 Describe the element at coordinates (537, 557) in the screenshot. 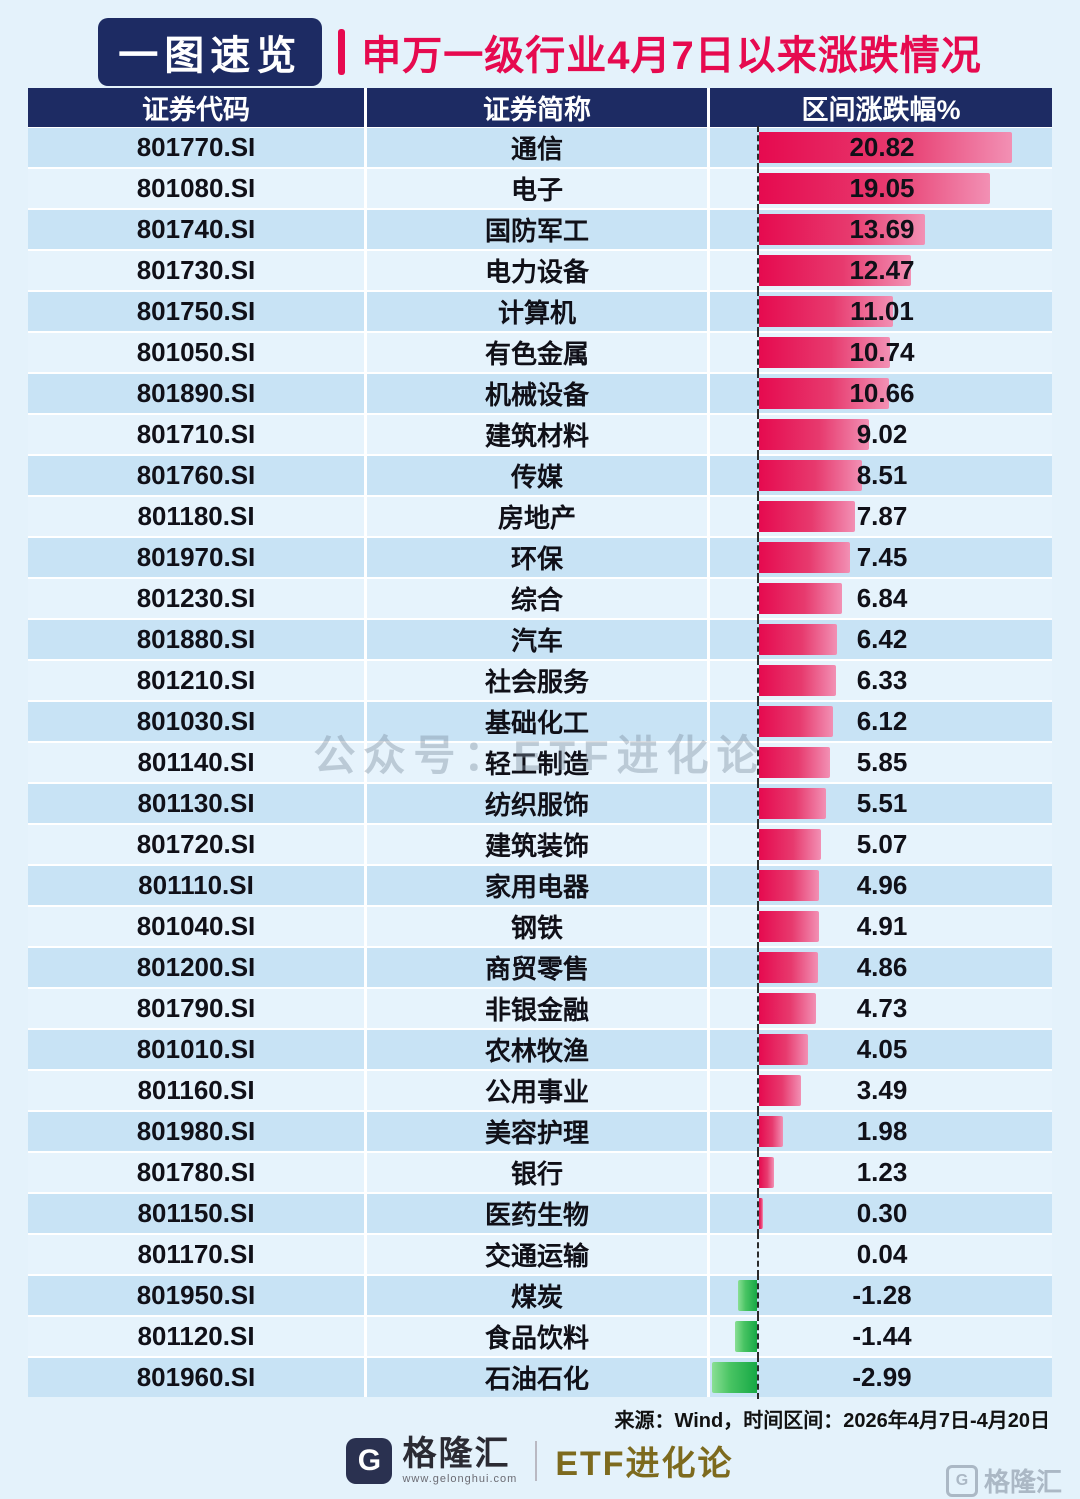

I see `security-name: 环保` at that location.